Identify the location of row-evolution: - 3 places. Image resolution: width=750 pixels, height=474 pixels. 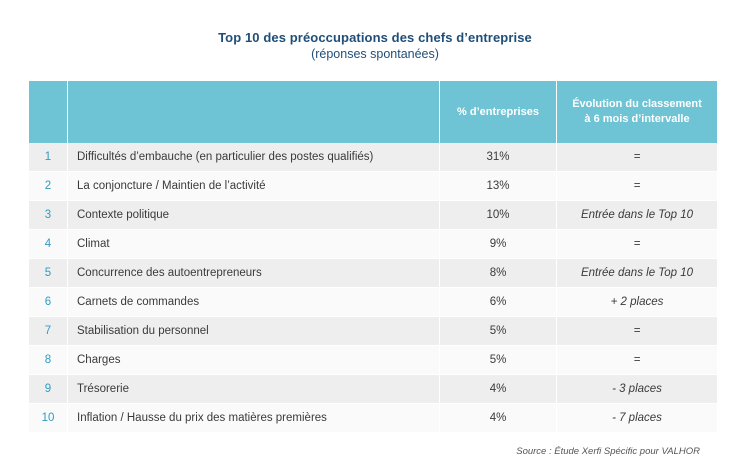
(637, 389).